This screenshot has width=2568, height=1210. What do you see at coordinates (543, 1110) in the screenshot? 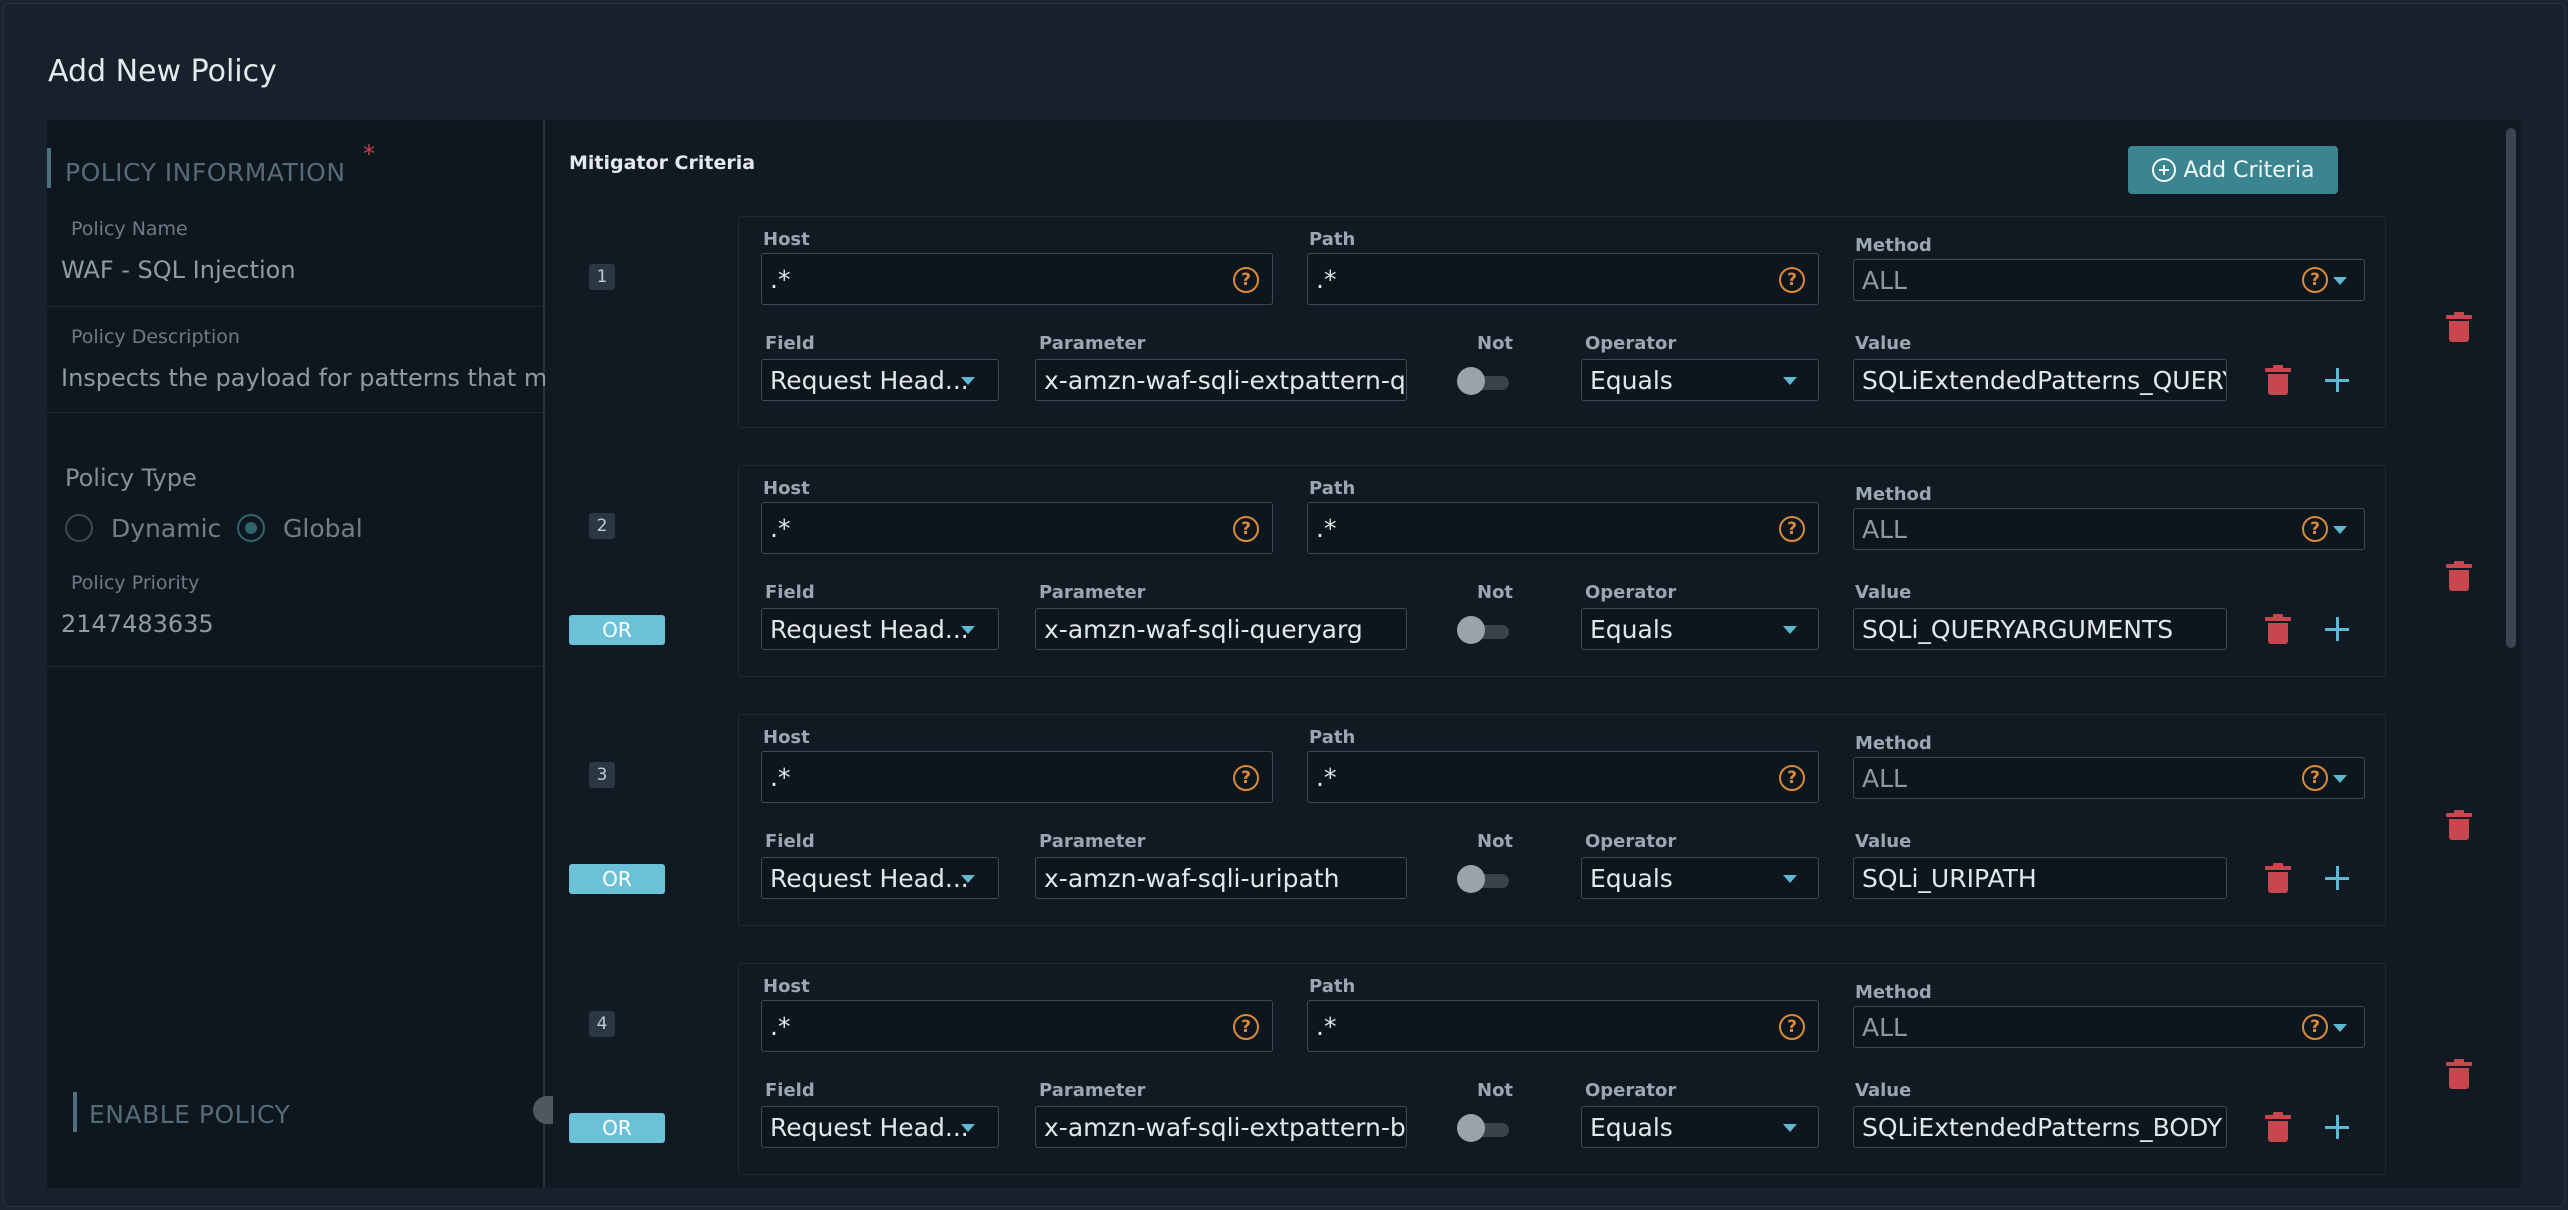
I see `enable-policy-toggle` at bounding box center [543, 1110].